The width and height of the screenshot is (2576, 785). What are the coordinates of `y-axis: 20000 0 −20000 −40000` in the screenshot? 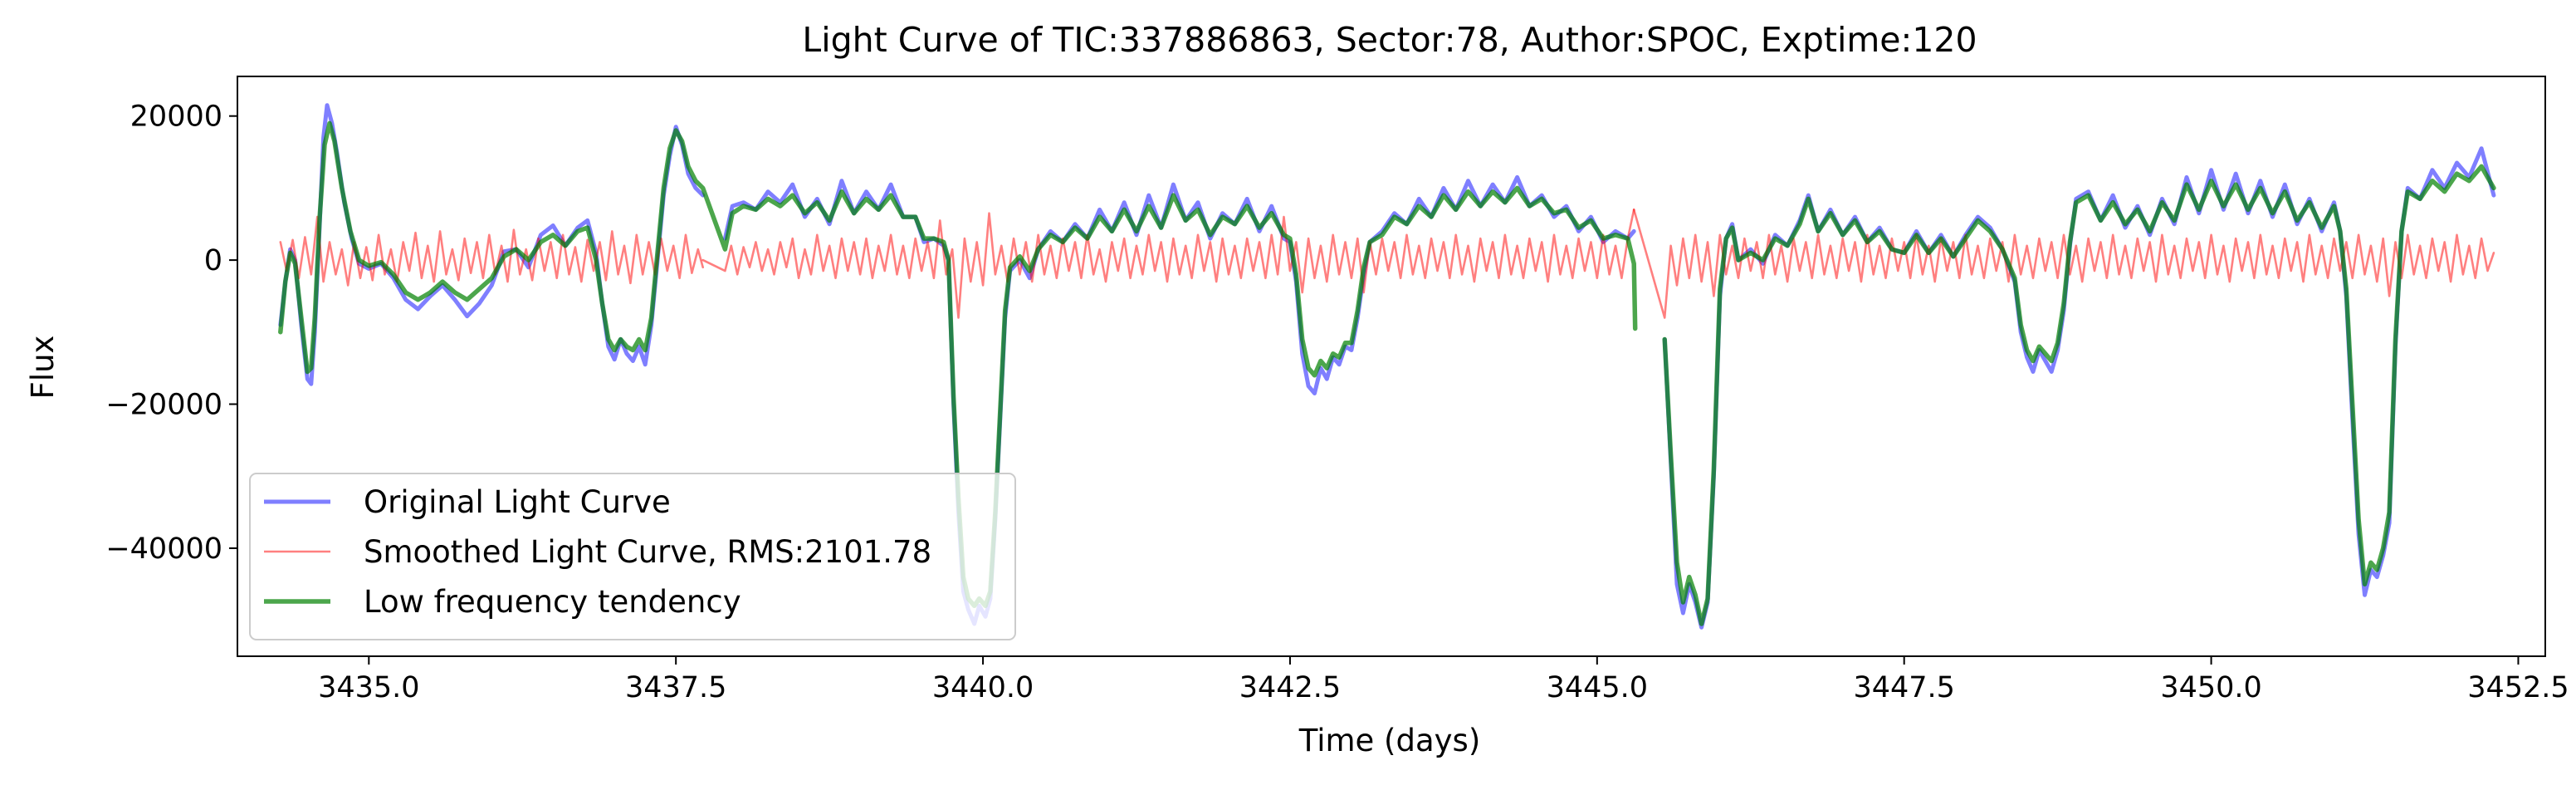 It's located at (171, 333).